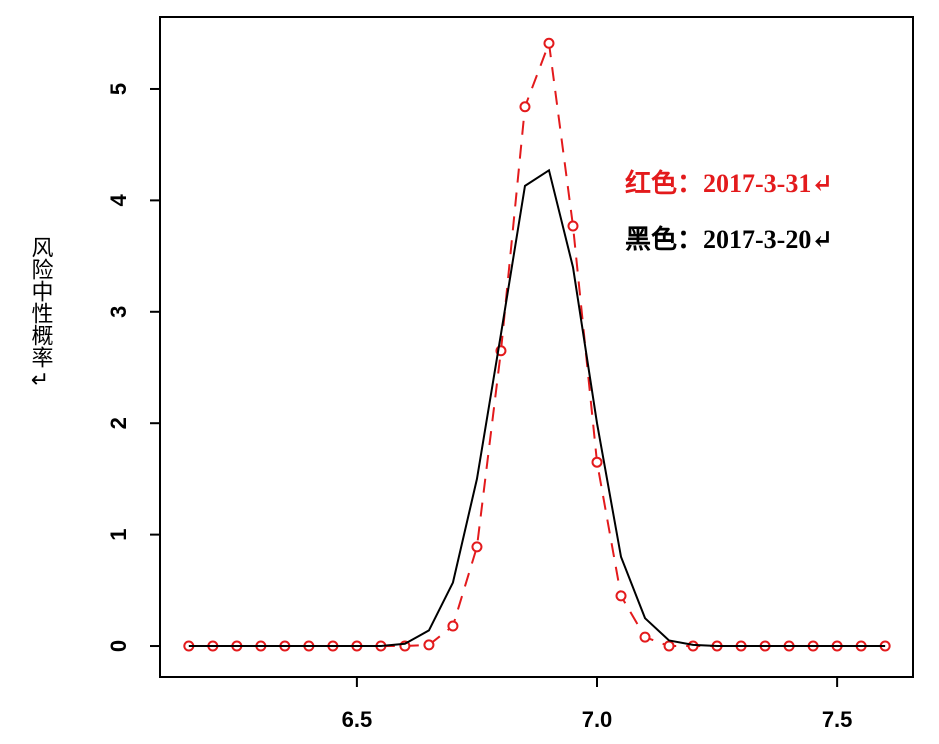 This screenshot has width=939, height=744. I want to click on x-tick-label: 7.5, so click(837, 719).